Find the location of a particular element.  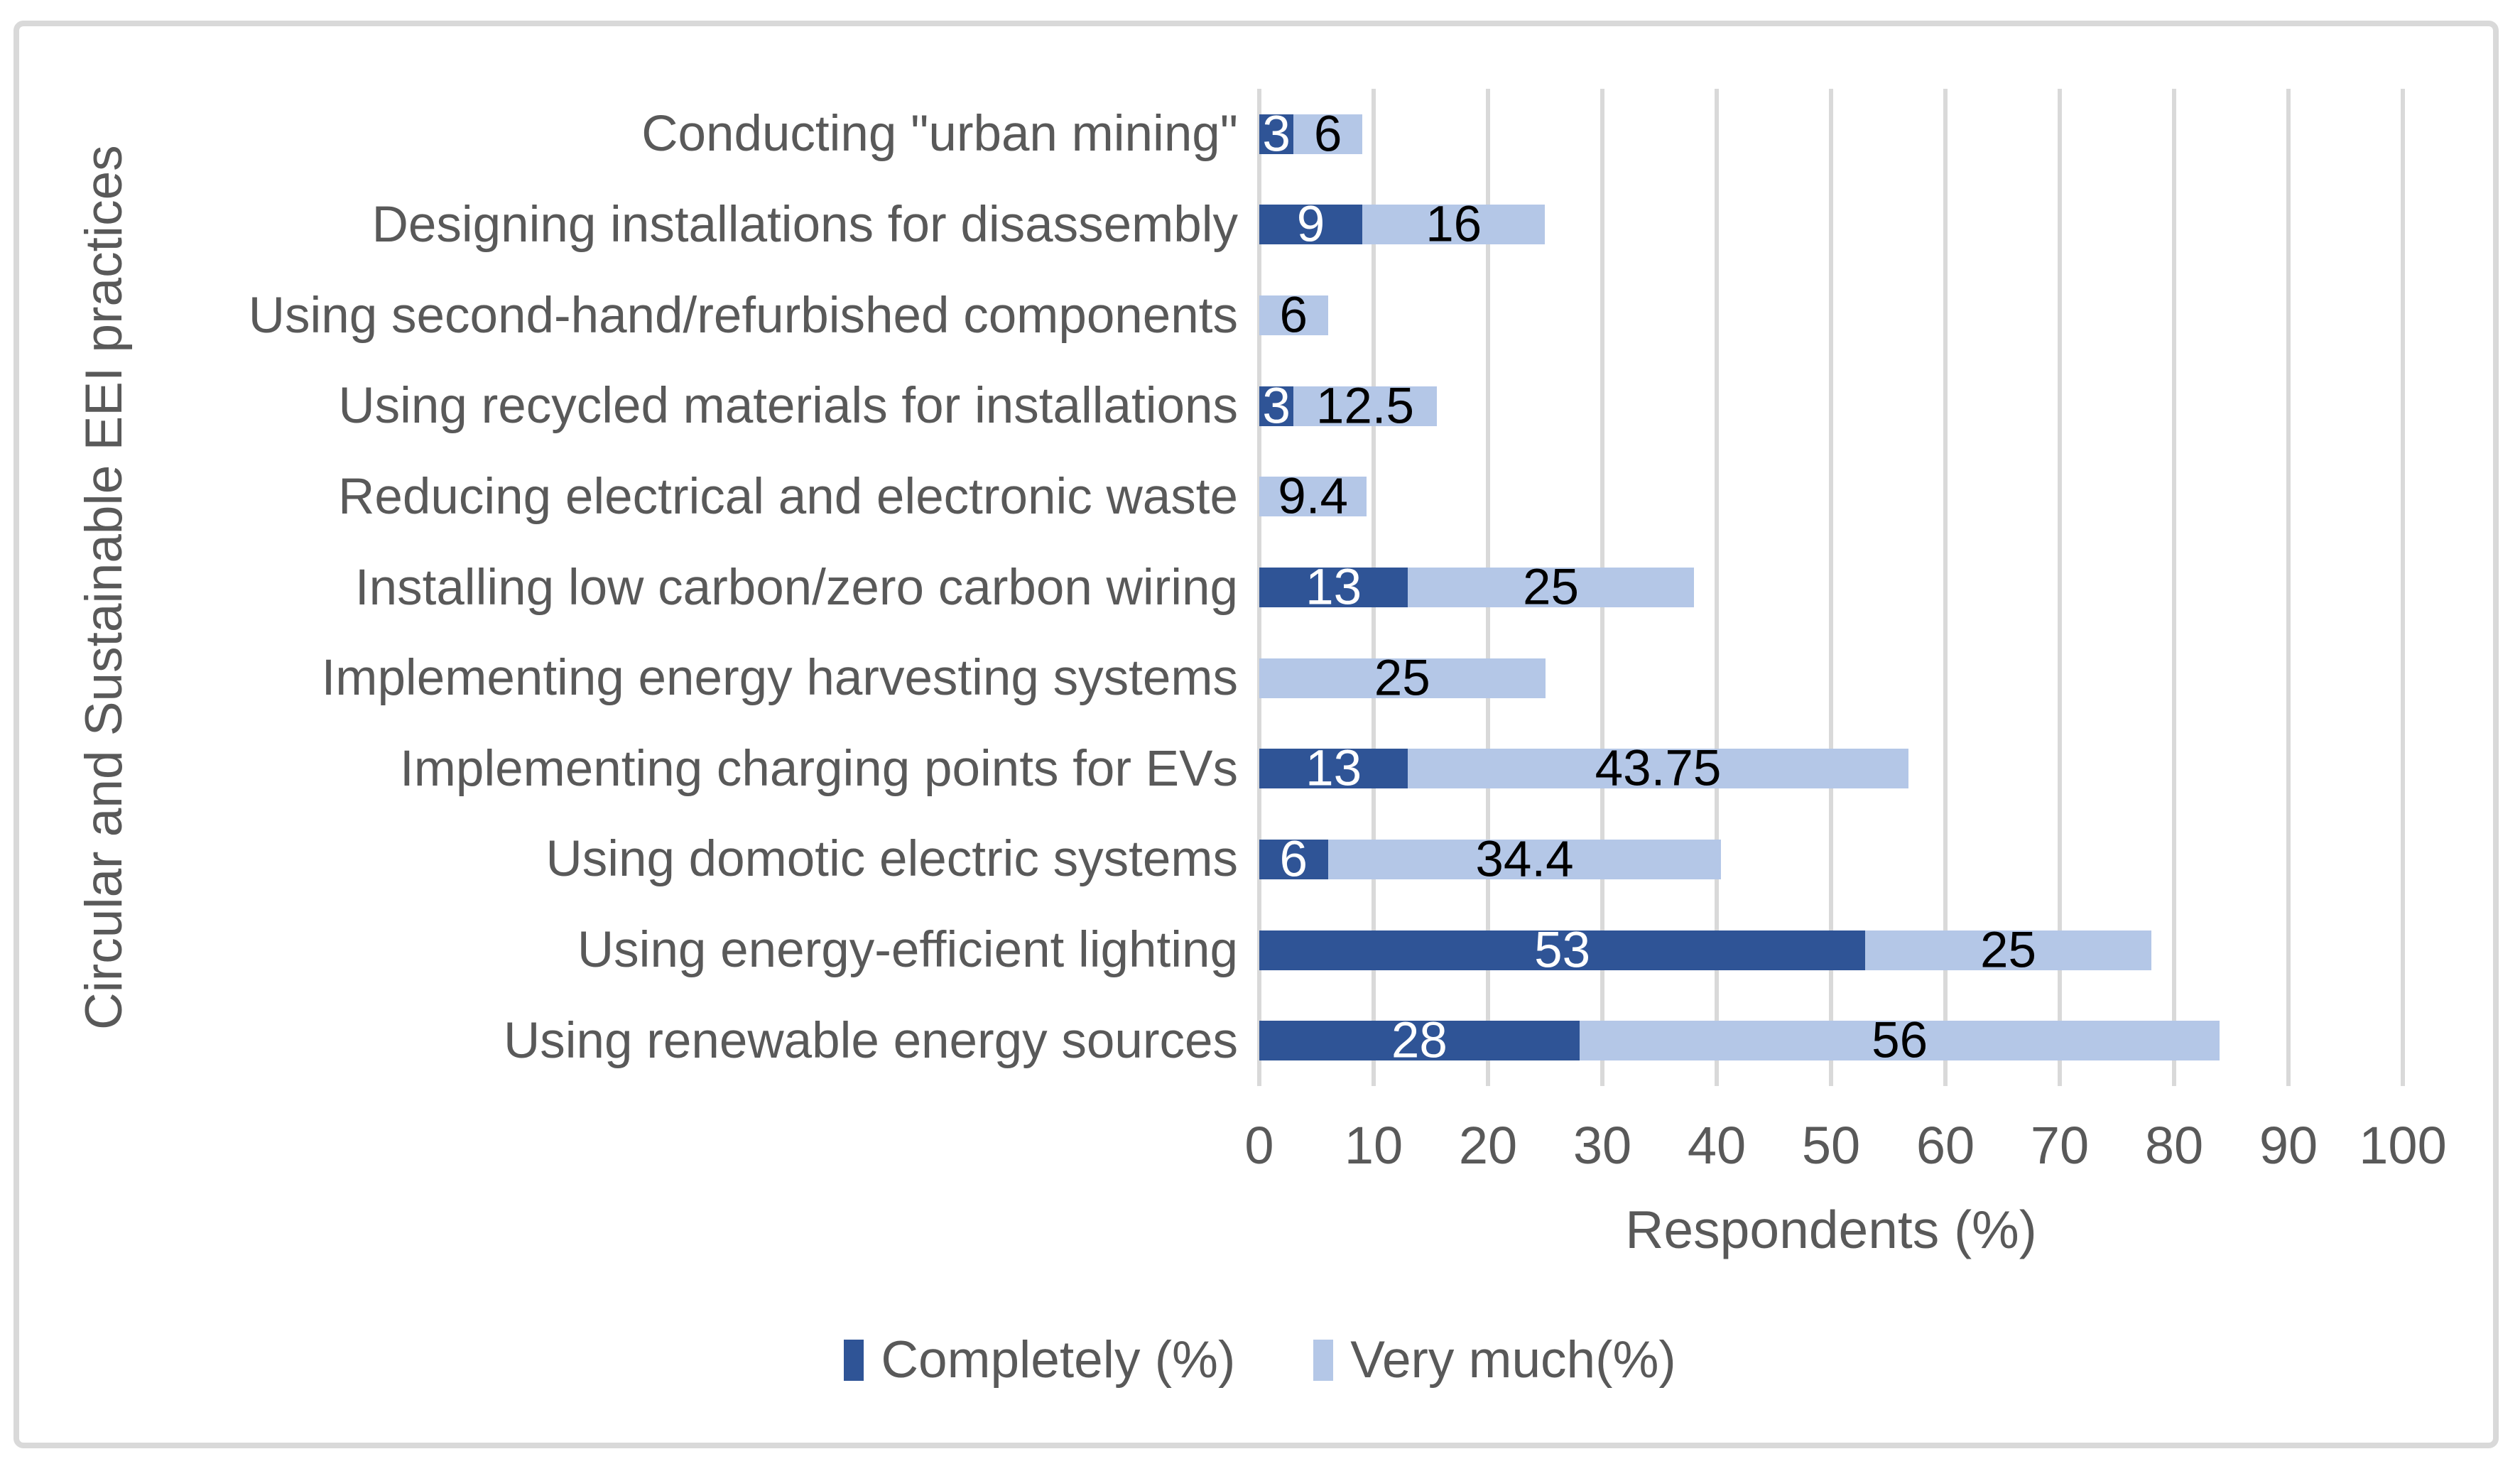

value-label: 9 is located at coordinates (1311, 224).